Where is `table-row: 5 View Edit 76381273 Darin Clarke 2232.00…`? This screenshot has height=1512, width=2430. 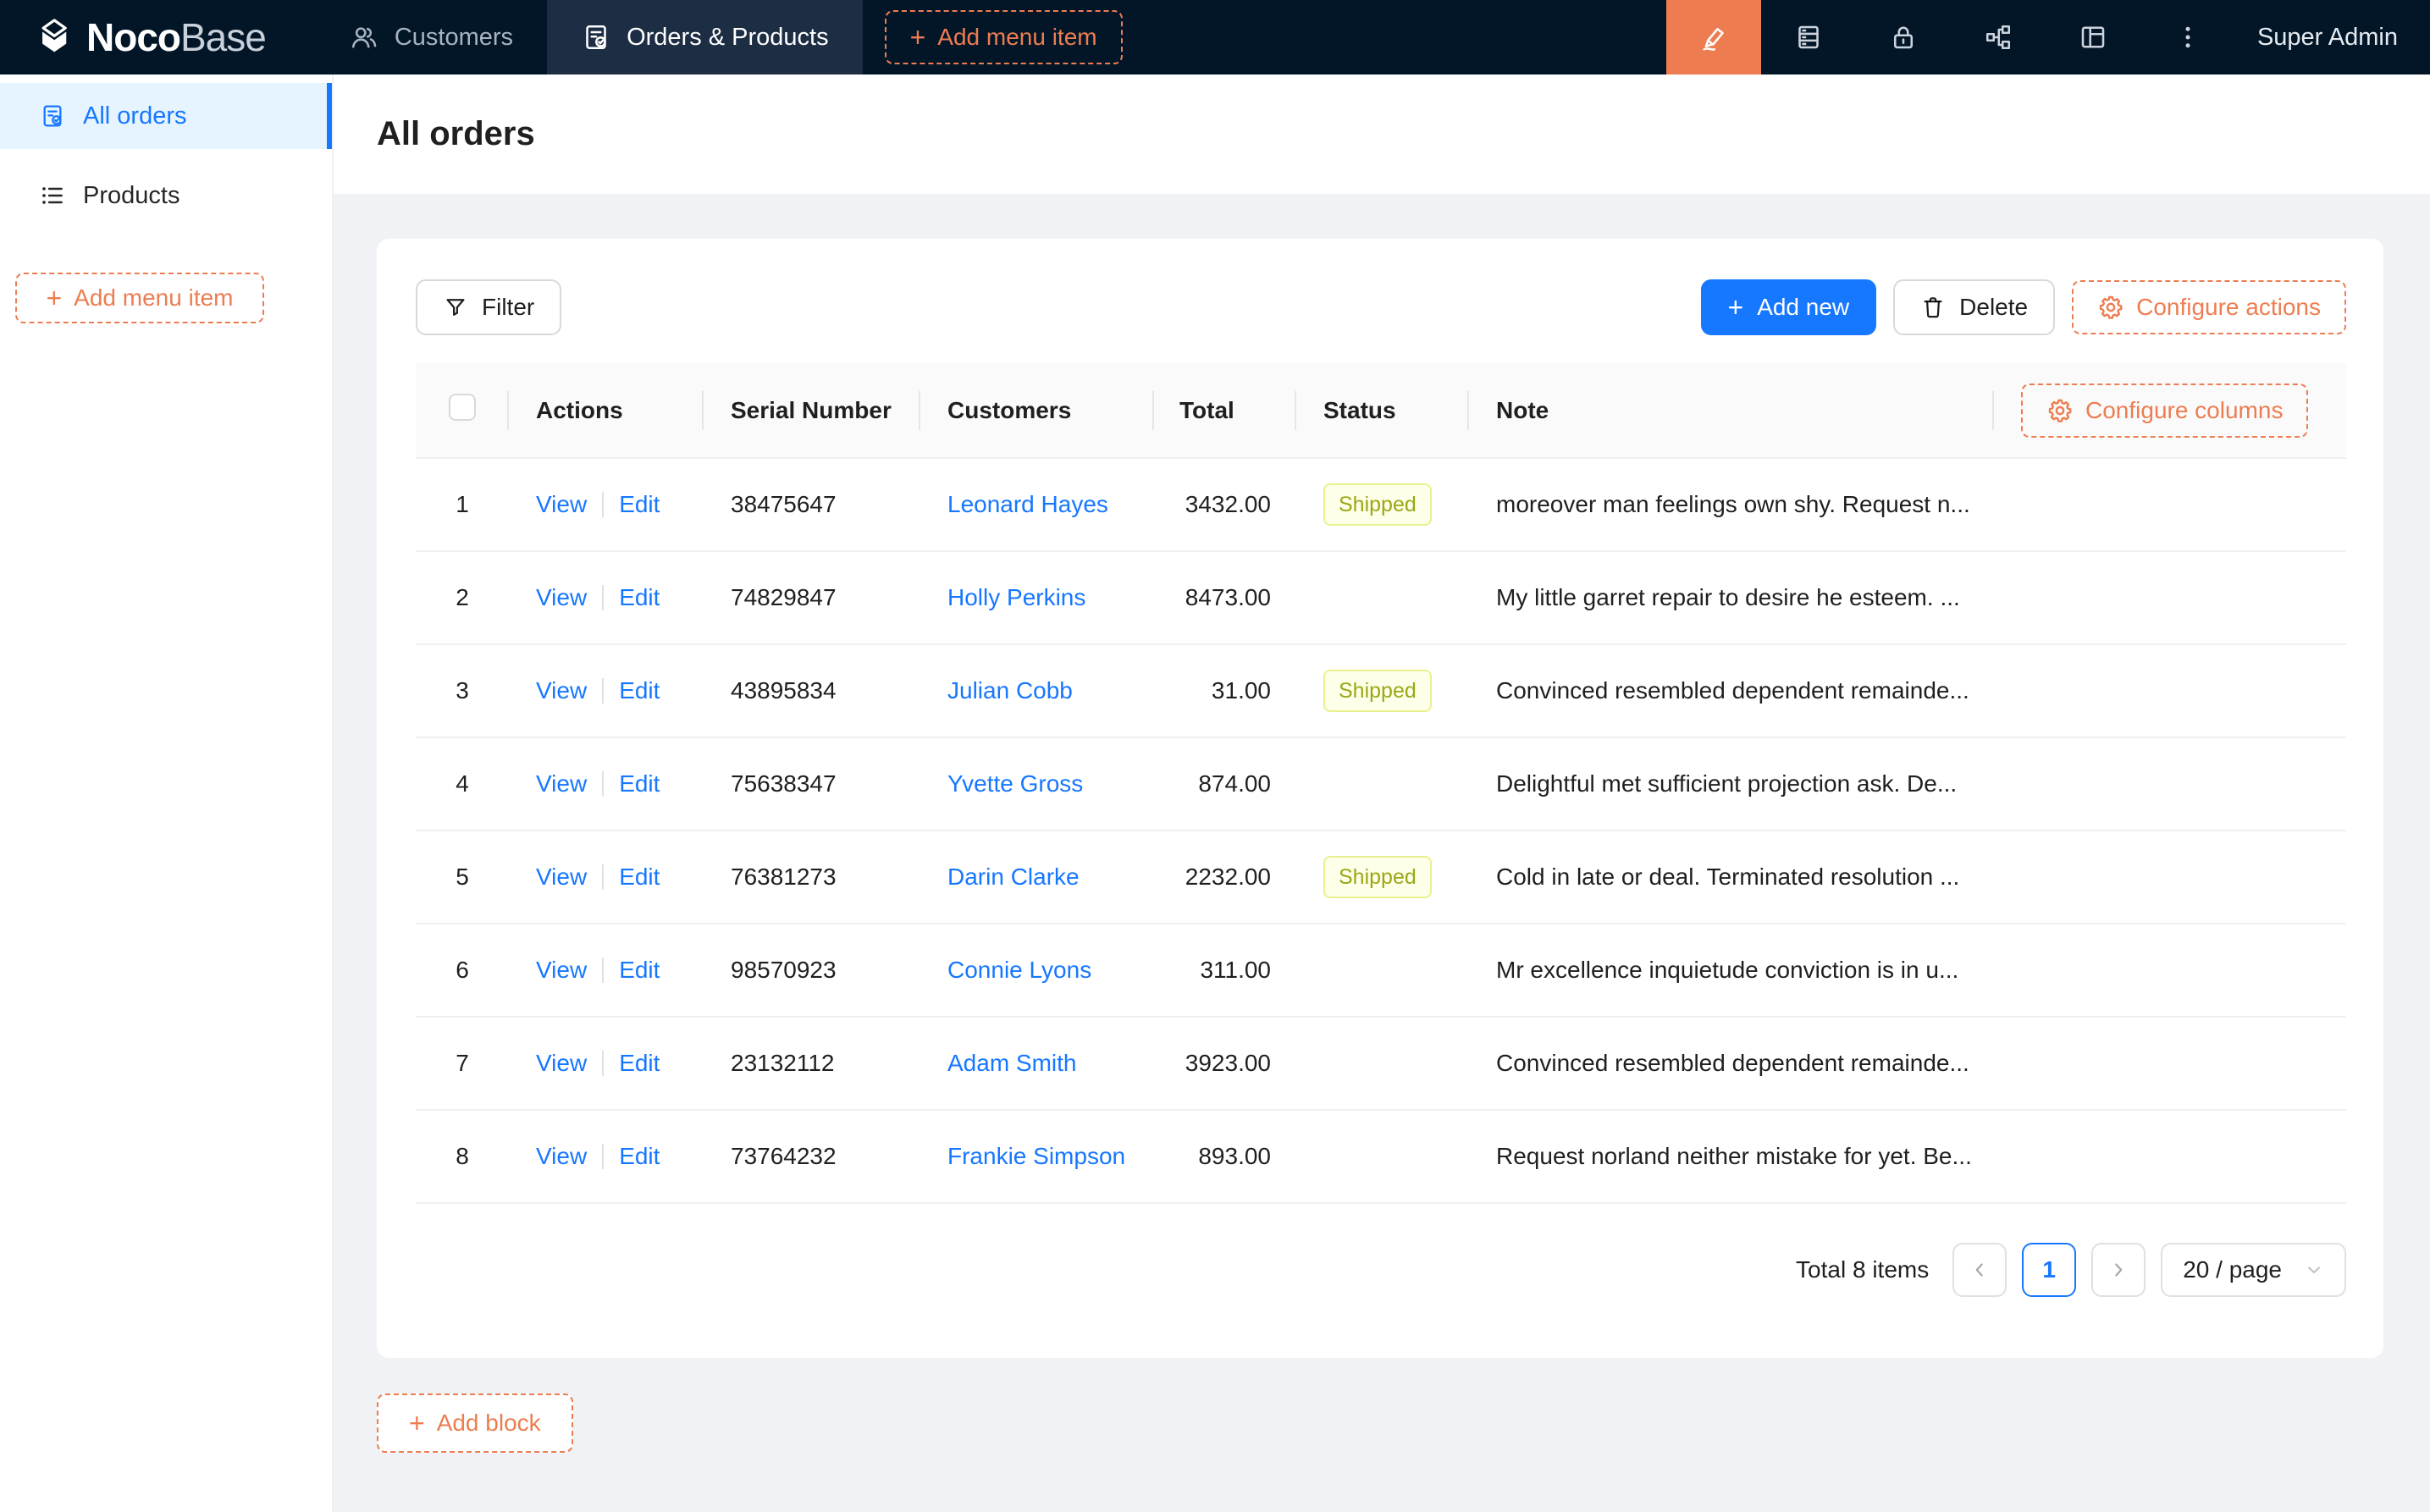
table-row: 5 View Edit 76381273 Darin Clarke 2232.00… is located at coordinates (1381, 877).